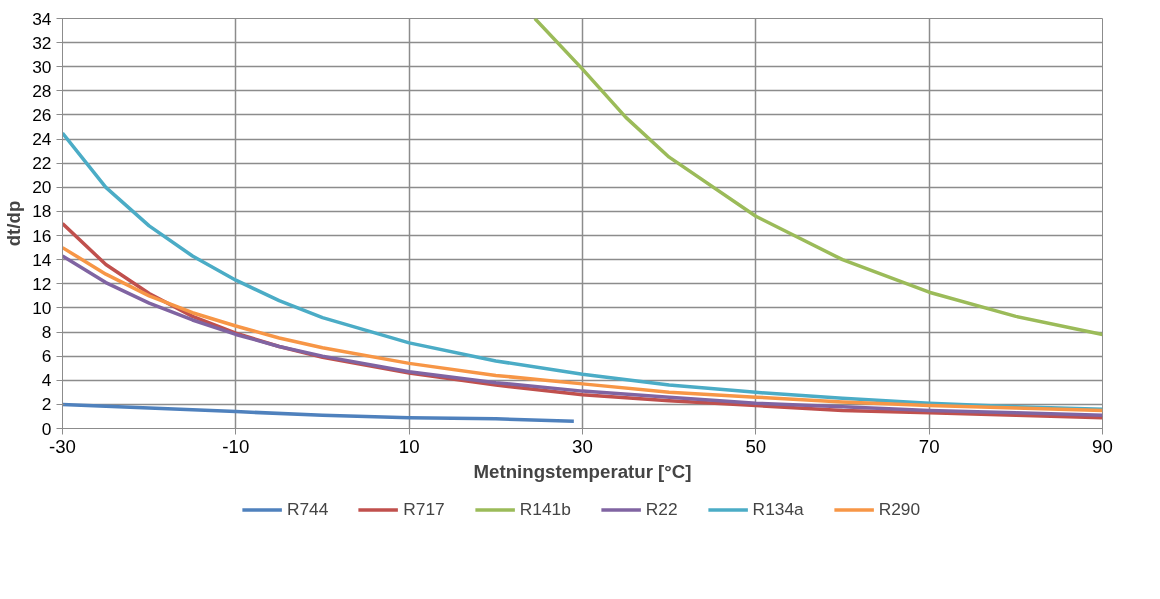  Describe the element at coordinates (42, 90) in the screenshot. I see `y-tick-label: 28` at that location.